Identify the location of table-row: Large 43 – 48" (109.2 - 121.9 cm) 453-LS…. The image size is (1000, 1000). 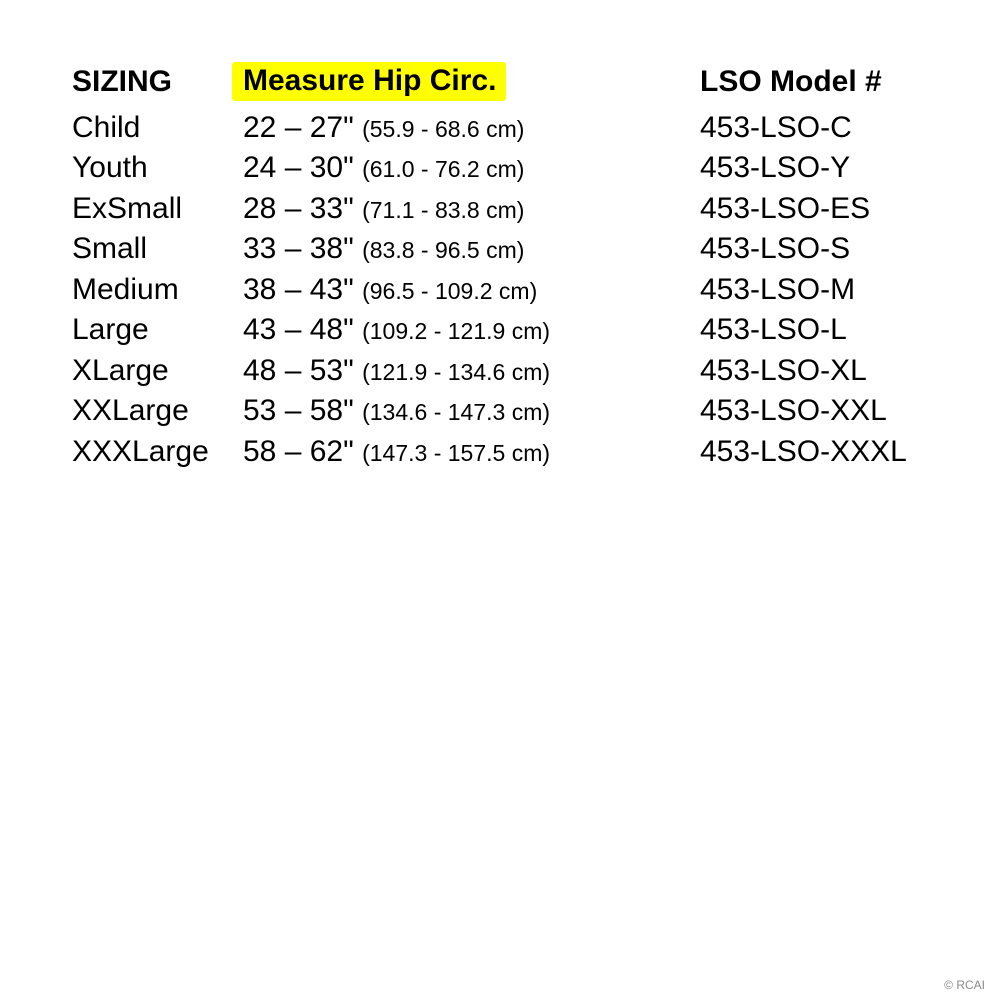
(500, 330).